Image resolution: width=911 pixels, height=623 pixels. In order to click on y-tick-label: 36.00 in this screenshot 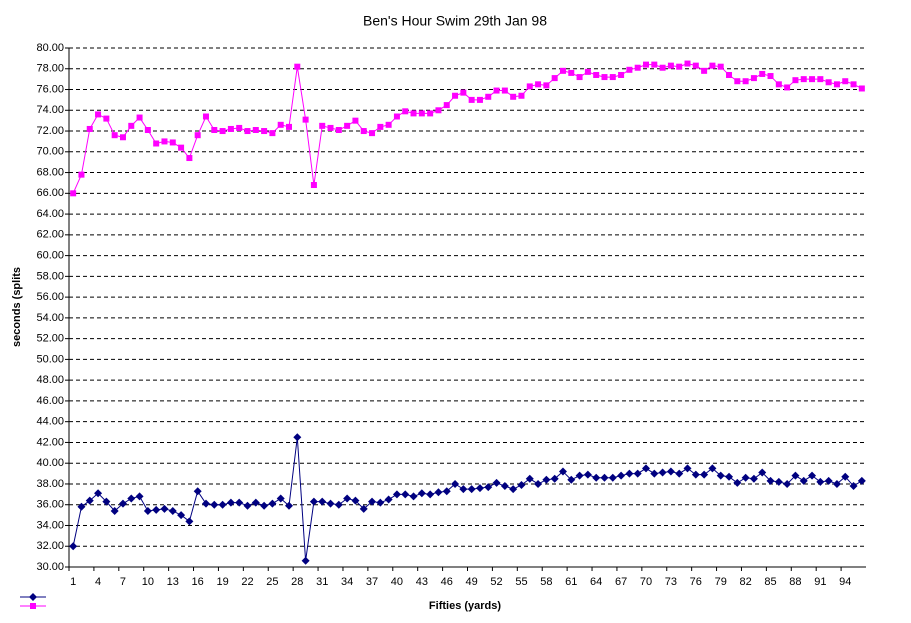, I will do `click(50, 505)`.